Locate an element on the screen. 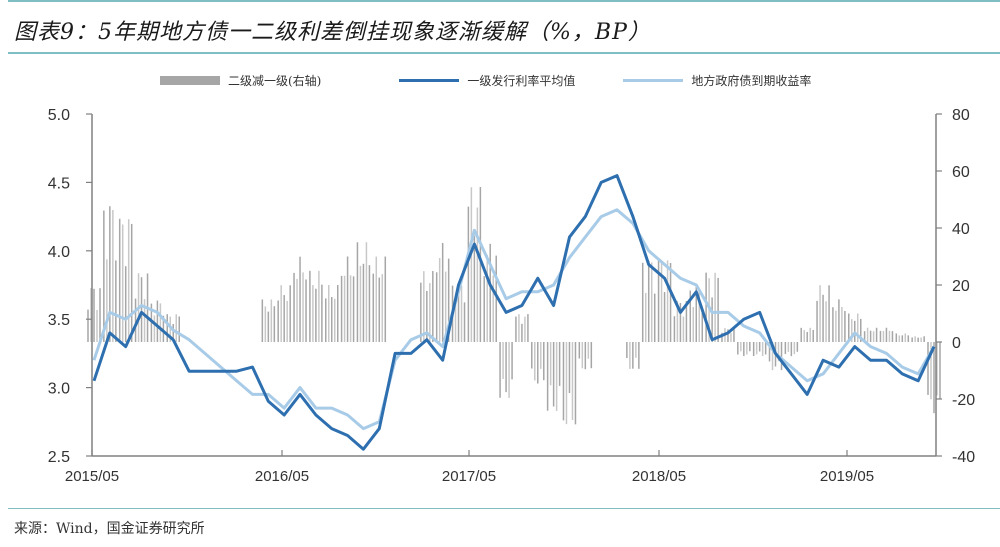 The image size is (1000, 547). left-tick-label: 3.5 is located at coordinates (59, 320).